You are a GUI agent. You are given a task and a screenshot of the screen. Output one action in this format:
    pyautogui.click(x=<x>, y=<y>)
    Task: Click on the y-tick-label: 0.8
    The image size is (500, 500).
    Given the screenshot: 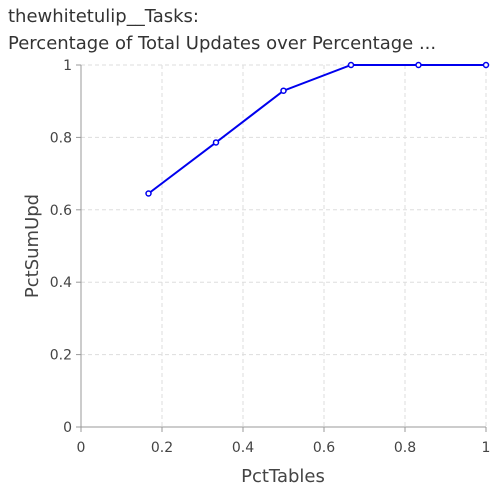 What is the action you would take?
    pyautogui.click(x=61, y=138)
    